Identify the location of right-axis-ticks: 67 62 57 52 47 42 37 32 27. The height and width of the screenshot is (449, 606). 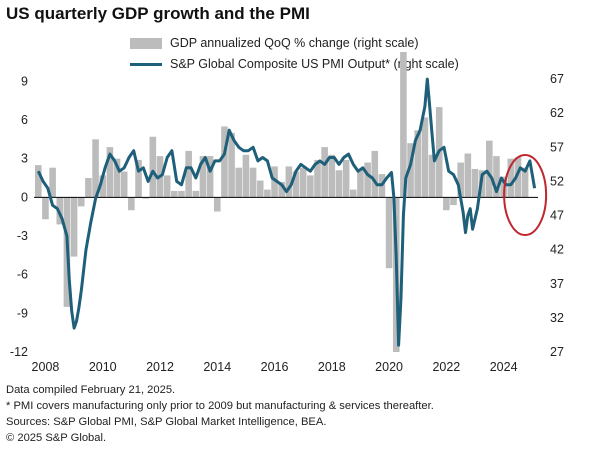
(557, 215).